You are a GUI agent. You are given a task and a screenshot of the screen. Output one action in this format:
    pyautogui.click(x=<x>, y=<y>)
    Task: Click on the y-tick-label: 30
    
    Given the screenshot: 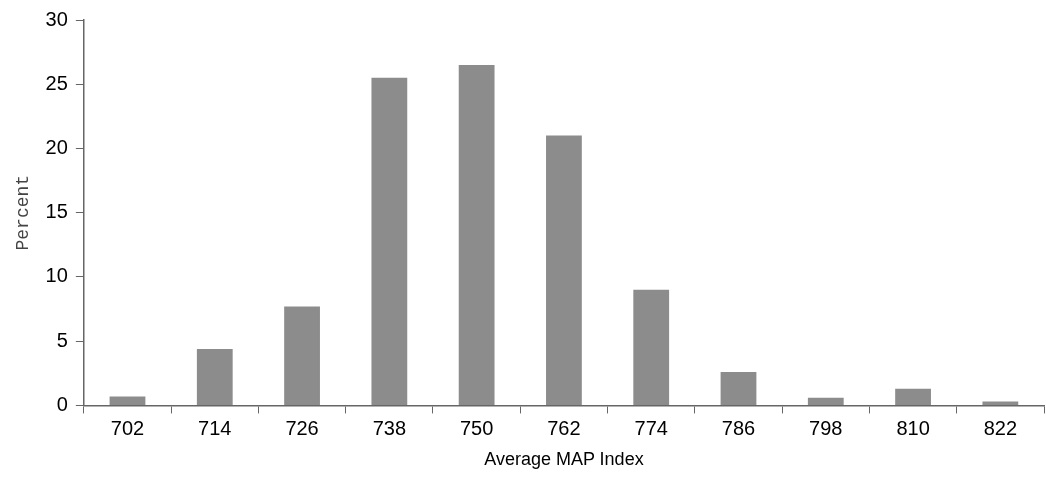 What is the action you would take?
    pyautogui.click(x=56, y=18)
    